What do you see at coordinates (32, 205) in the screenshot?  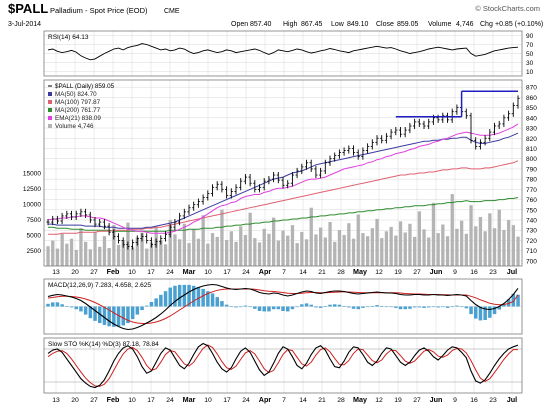 I see `volume-tick-label: 10000` at bounding box center [32, 205].